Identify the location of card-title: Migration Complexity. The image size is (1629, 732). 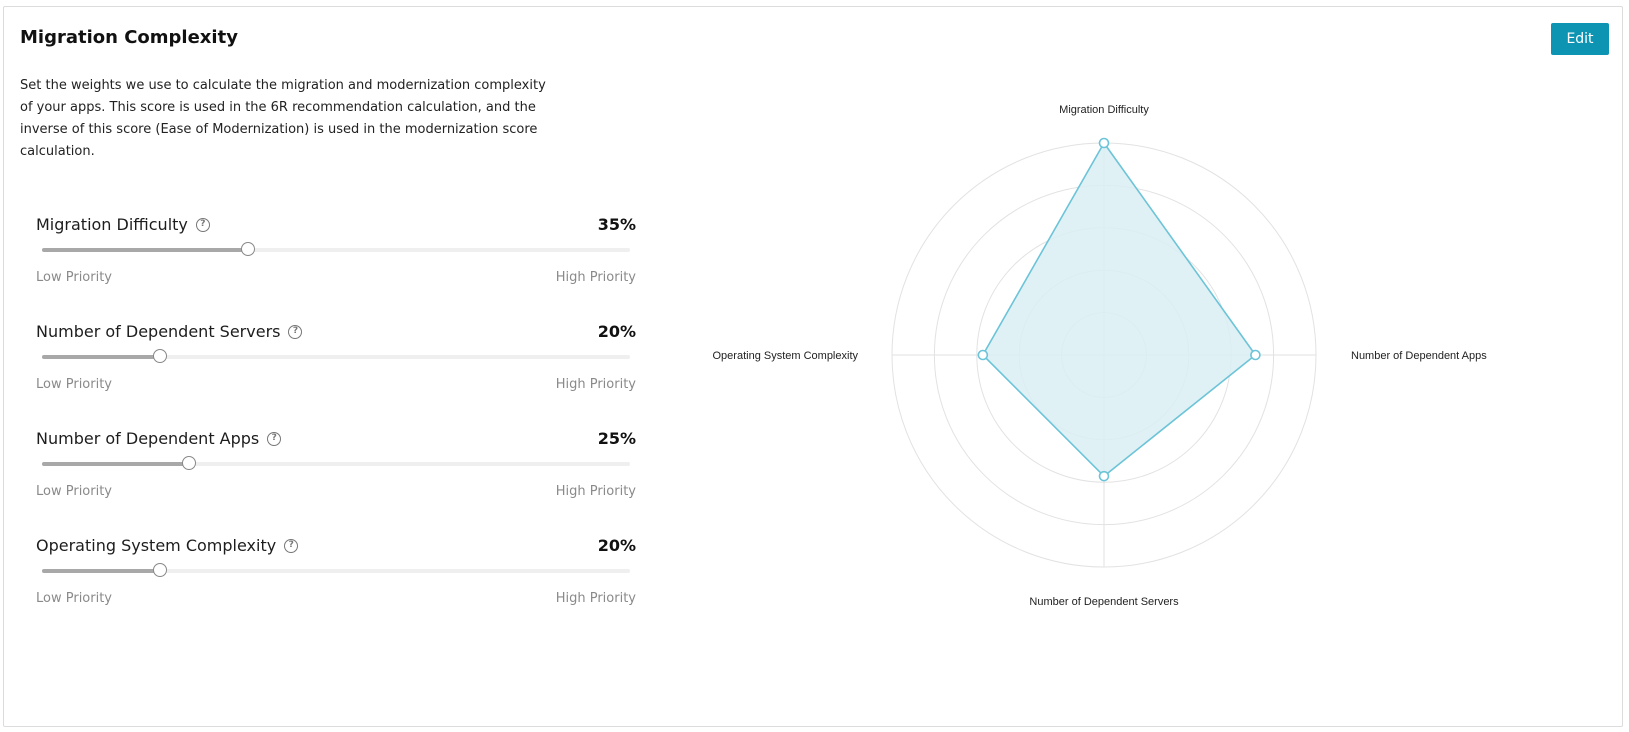
(129, 37).